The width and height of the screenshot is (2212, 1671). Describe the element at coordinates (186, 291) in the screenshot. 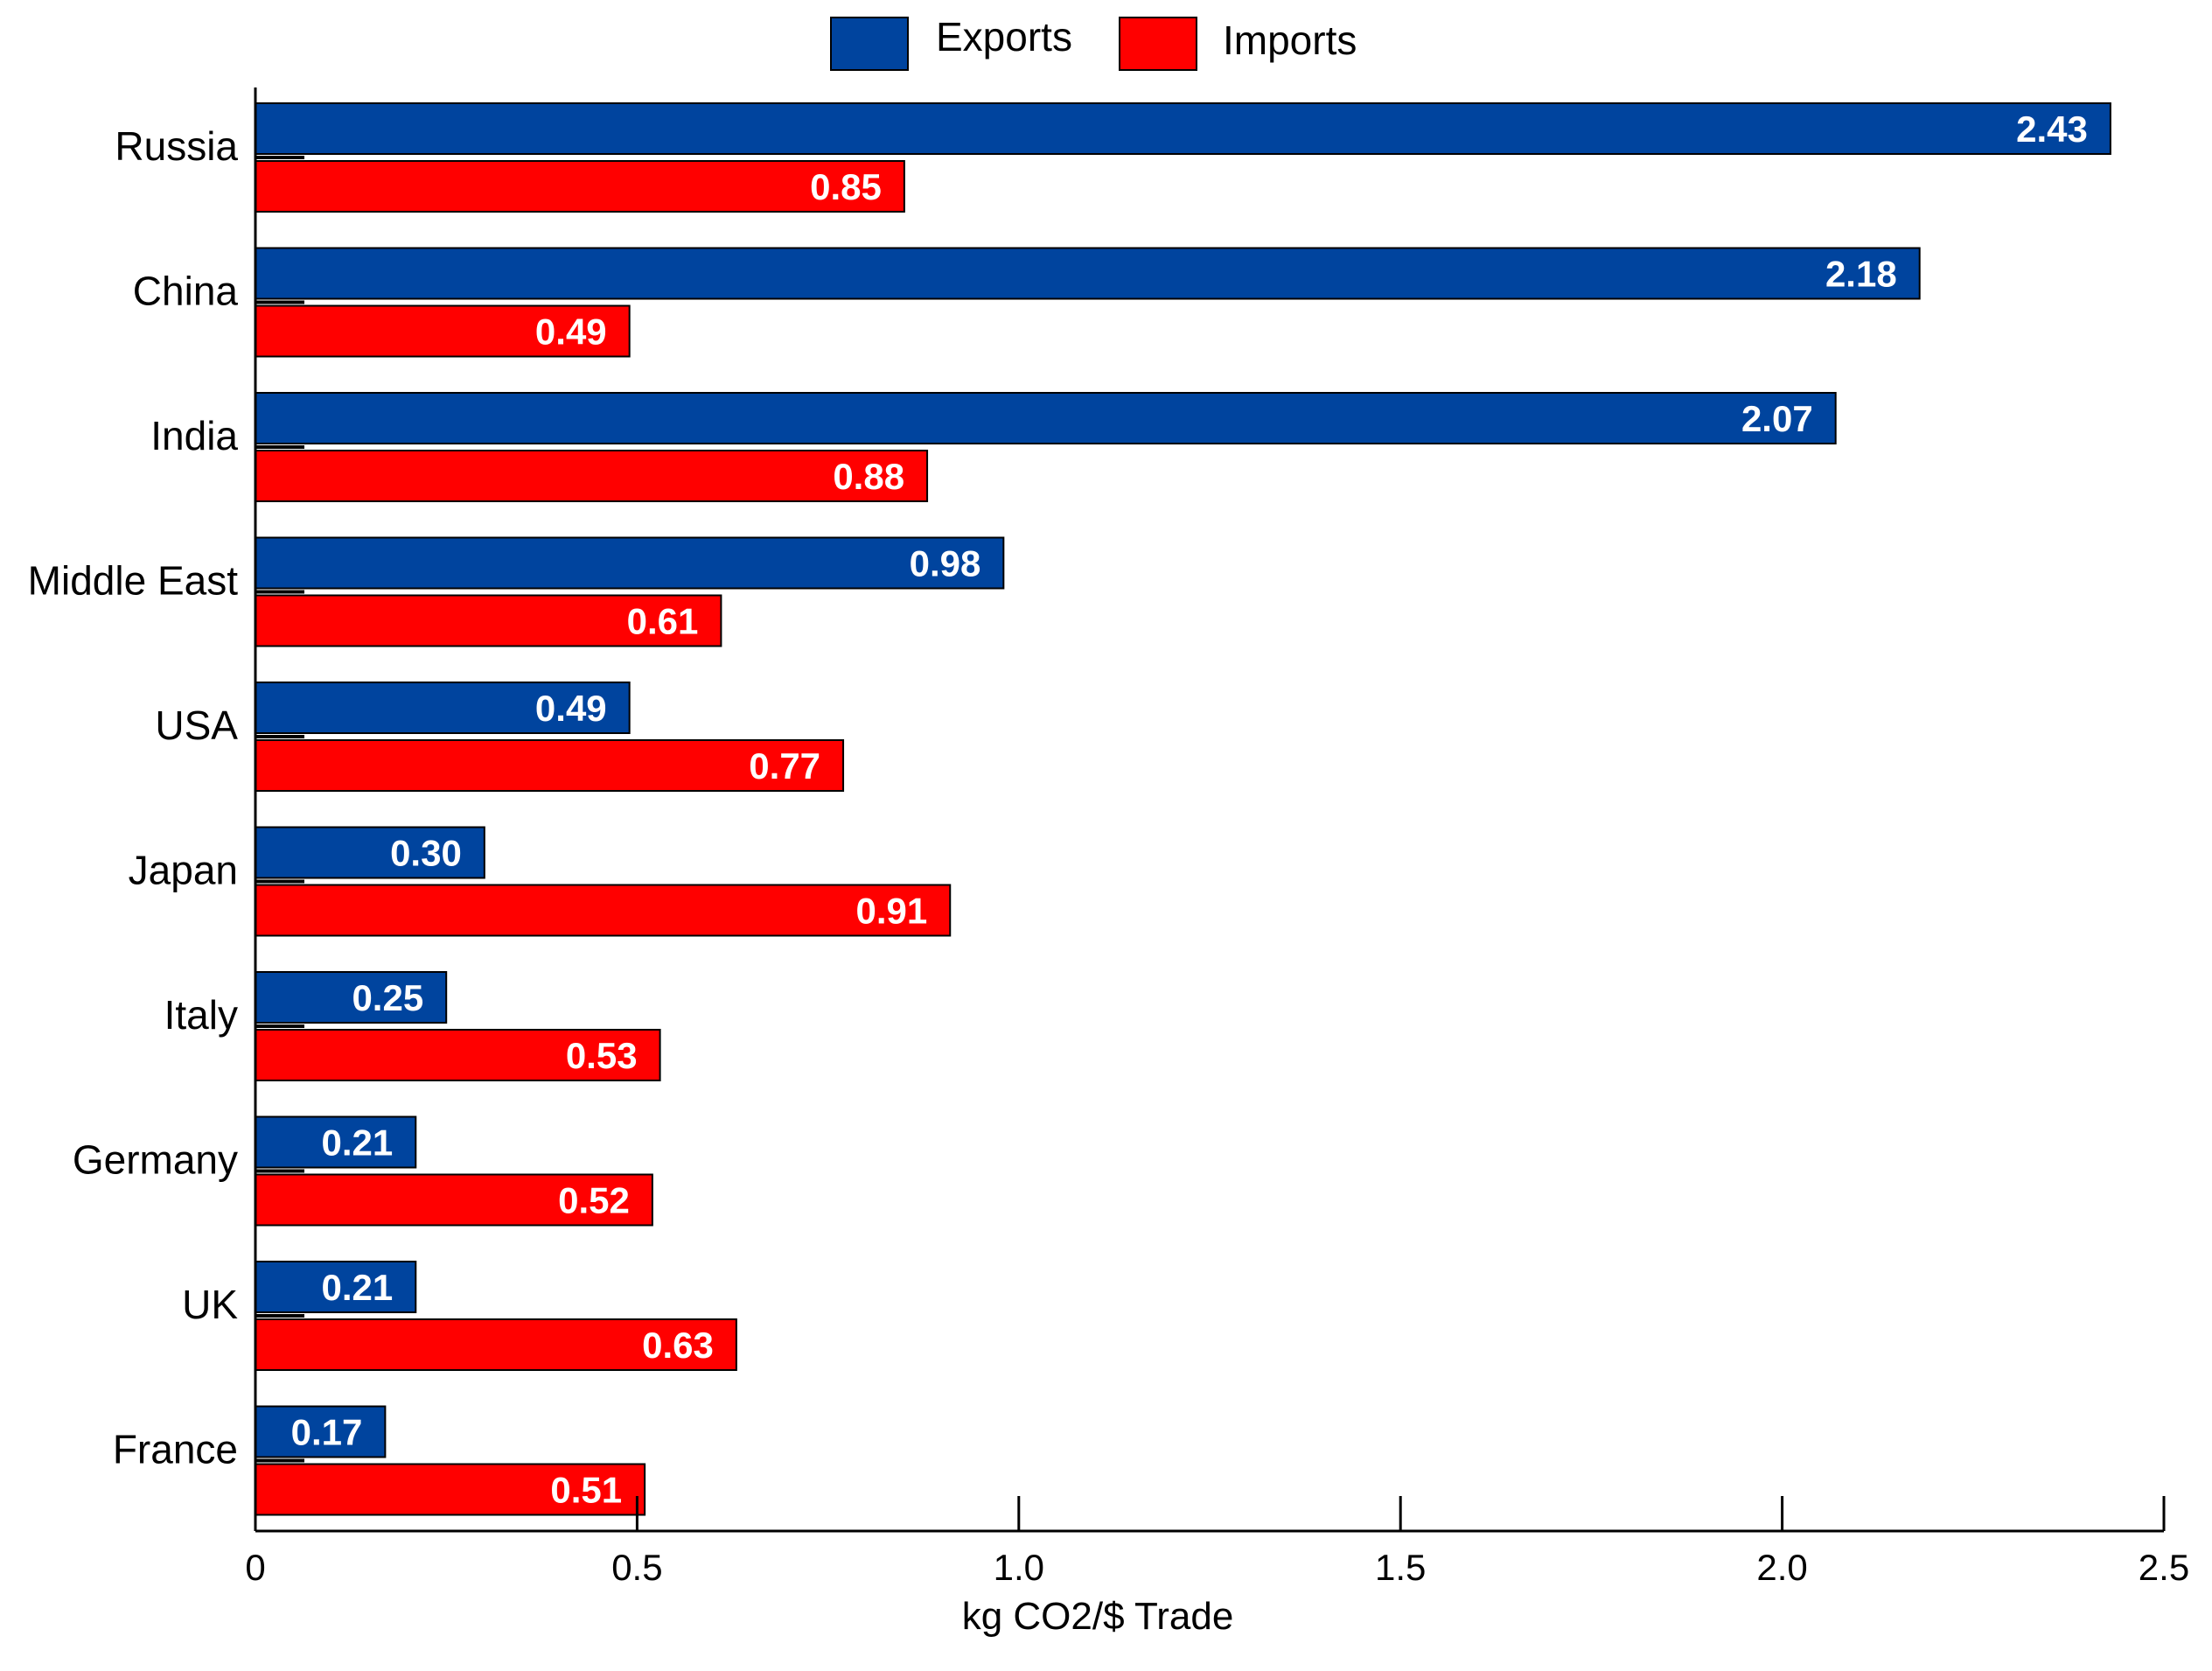

I see `category-label-china: China` at that location.